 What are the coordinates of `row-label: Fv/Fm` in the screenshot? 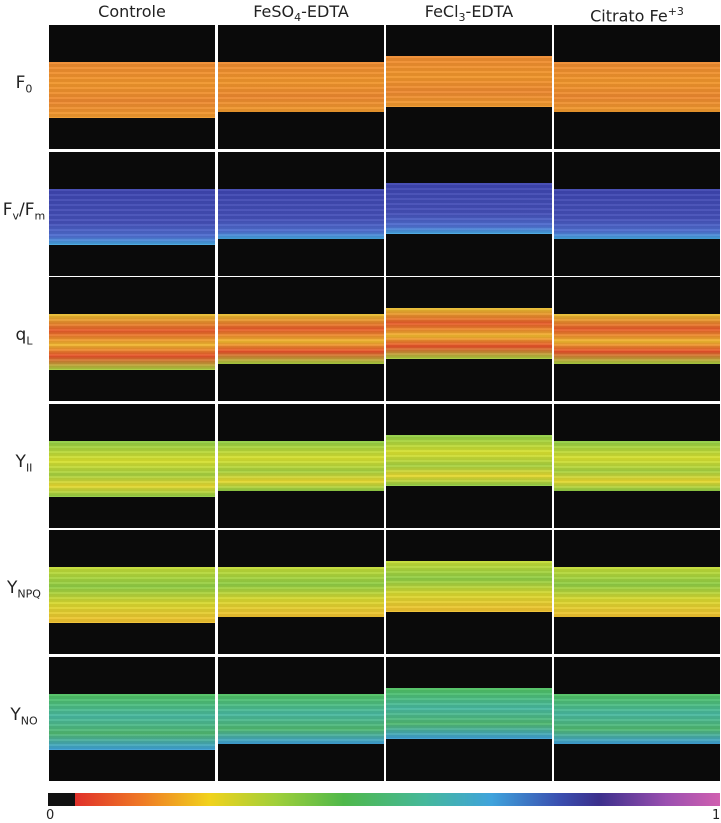 It's located at (24, 211).